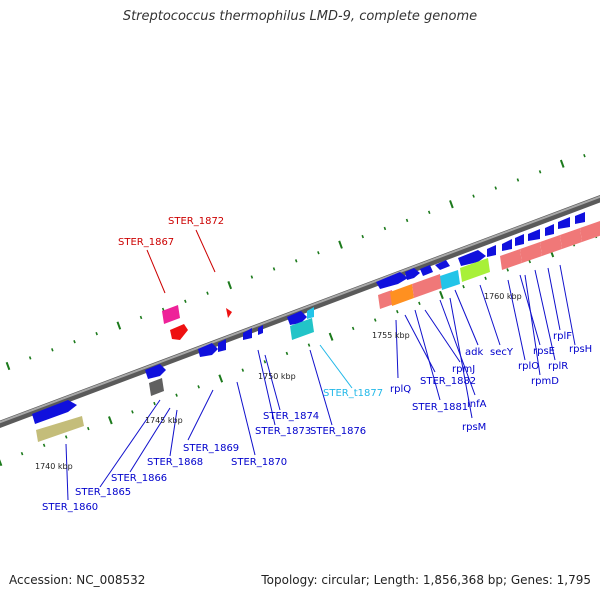  Describe the element at coordinates (502, 352) in the screenshot. I see `gene-label: secY` at that location.